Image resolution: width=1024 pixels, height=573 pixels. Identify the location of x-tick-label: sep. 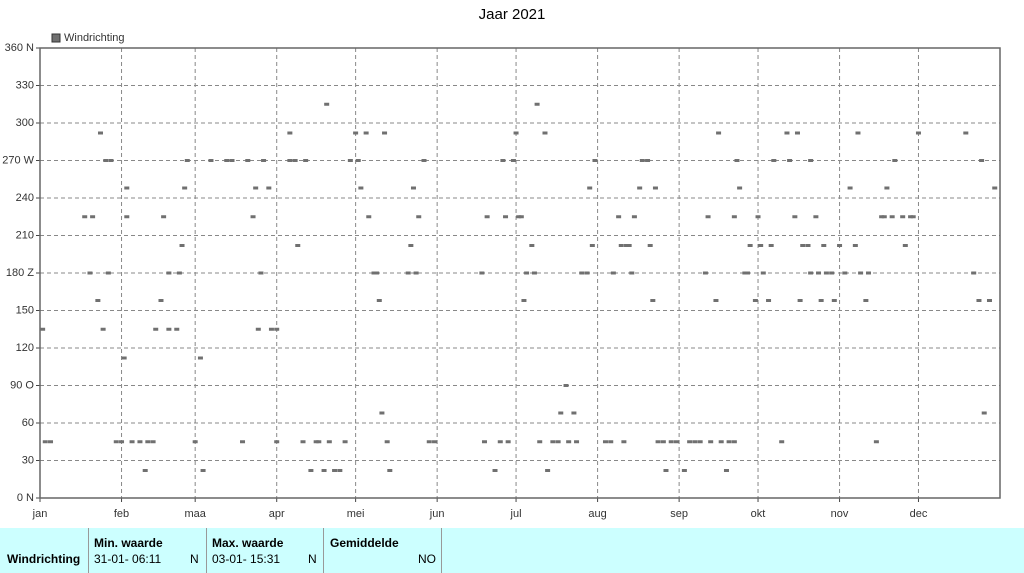
(679, 514).